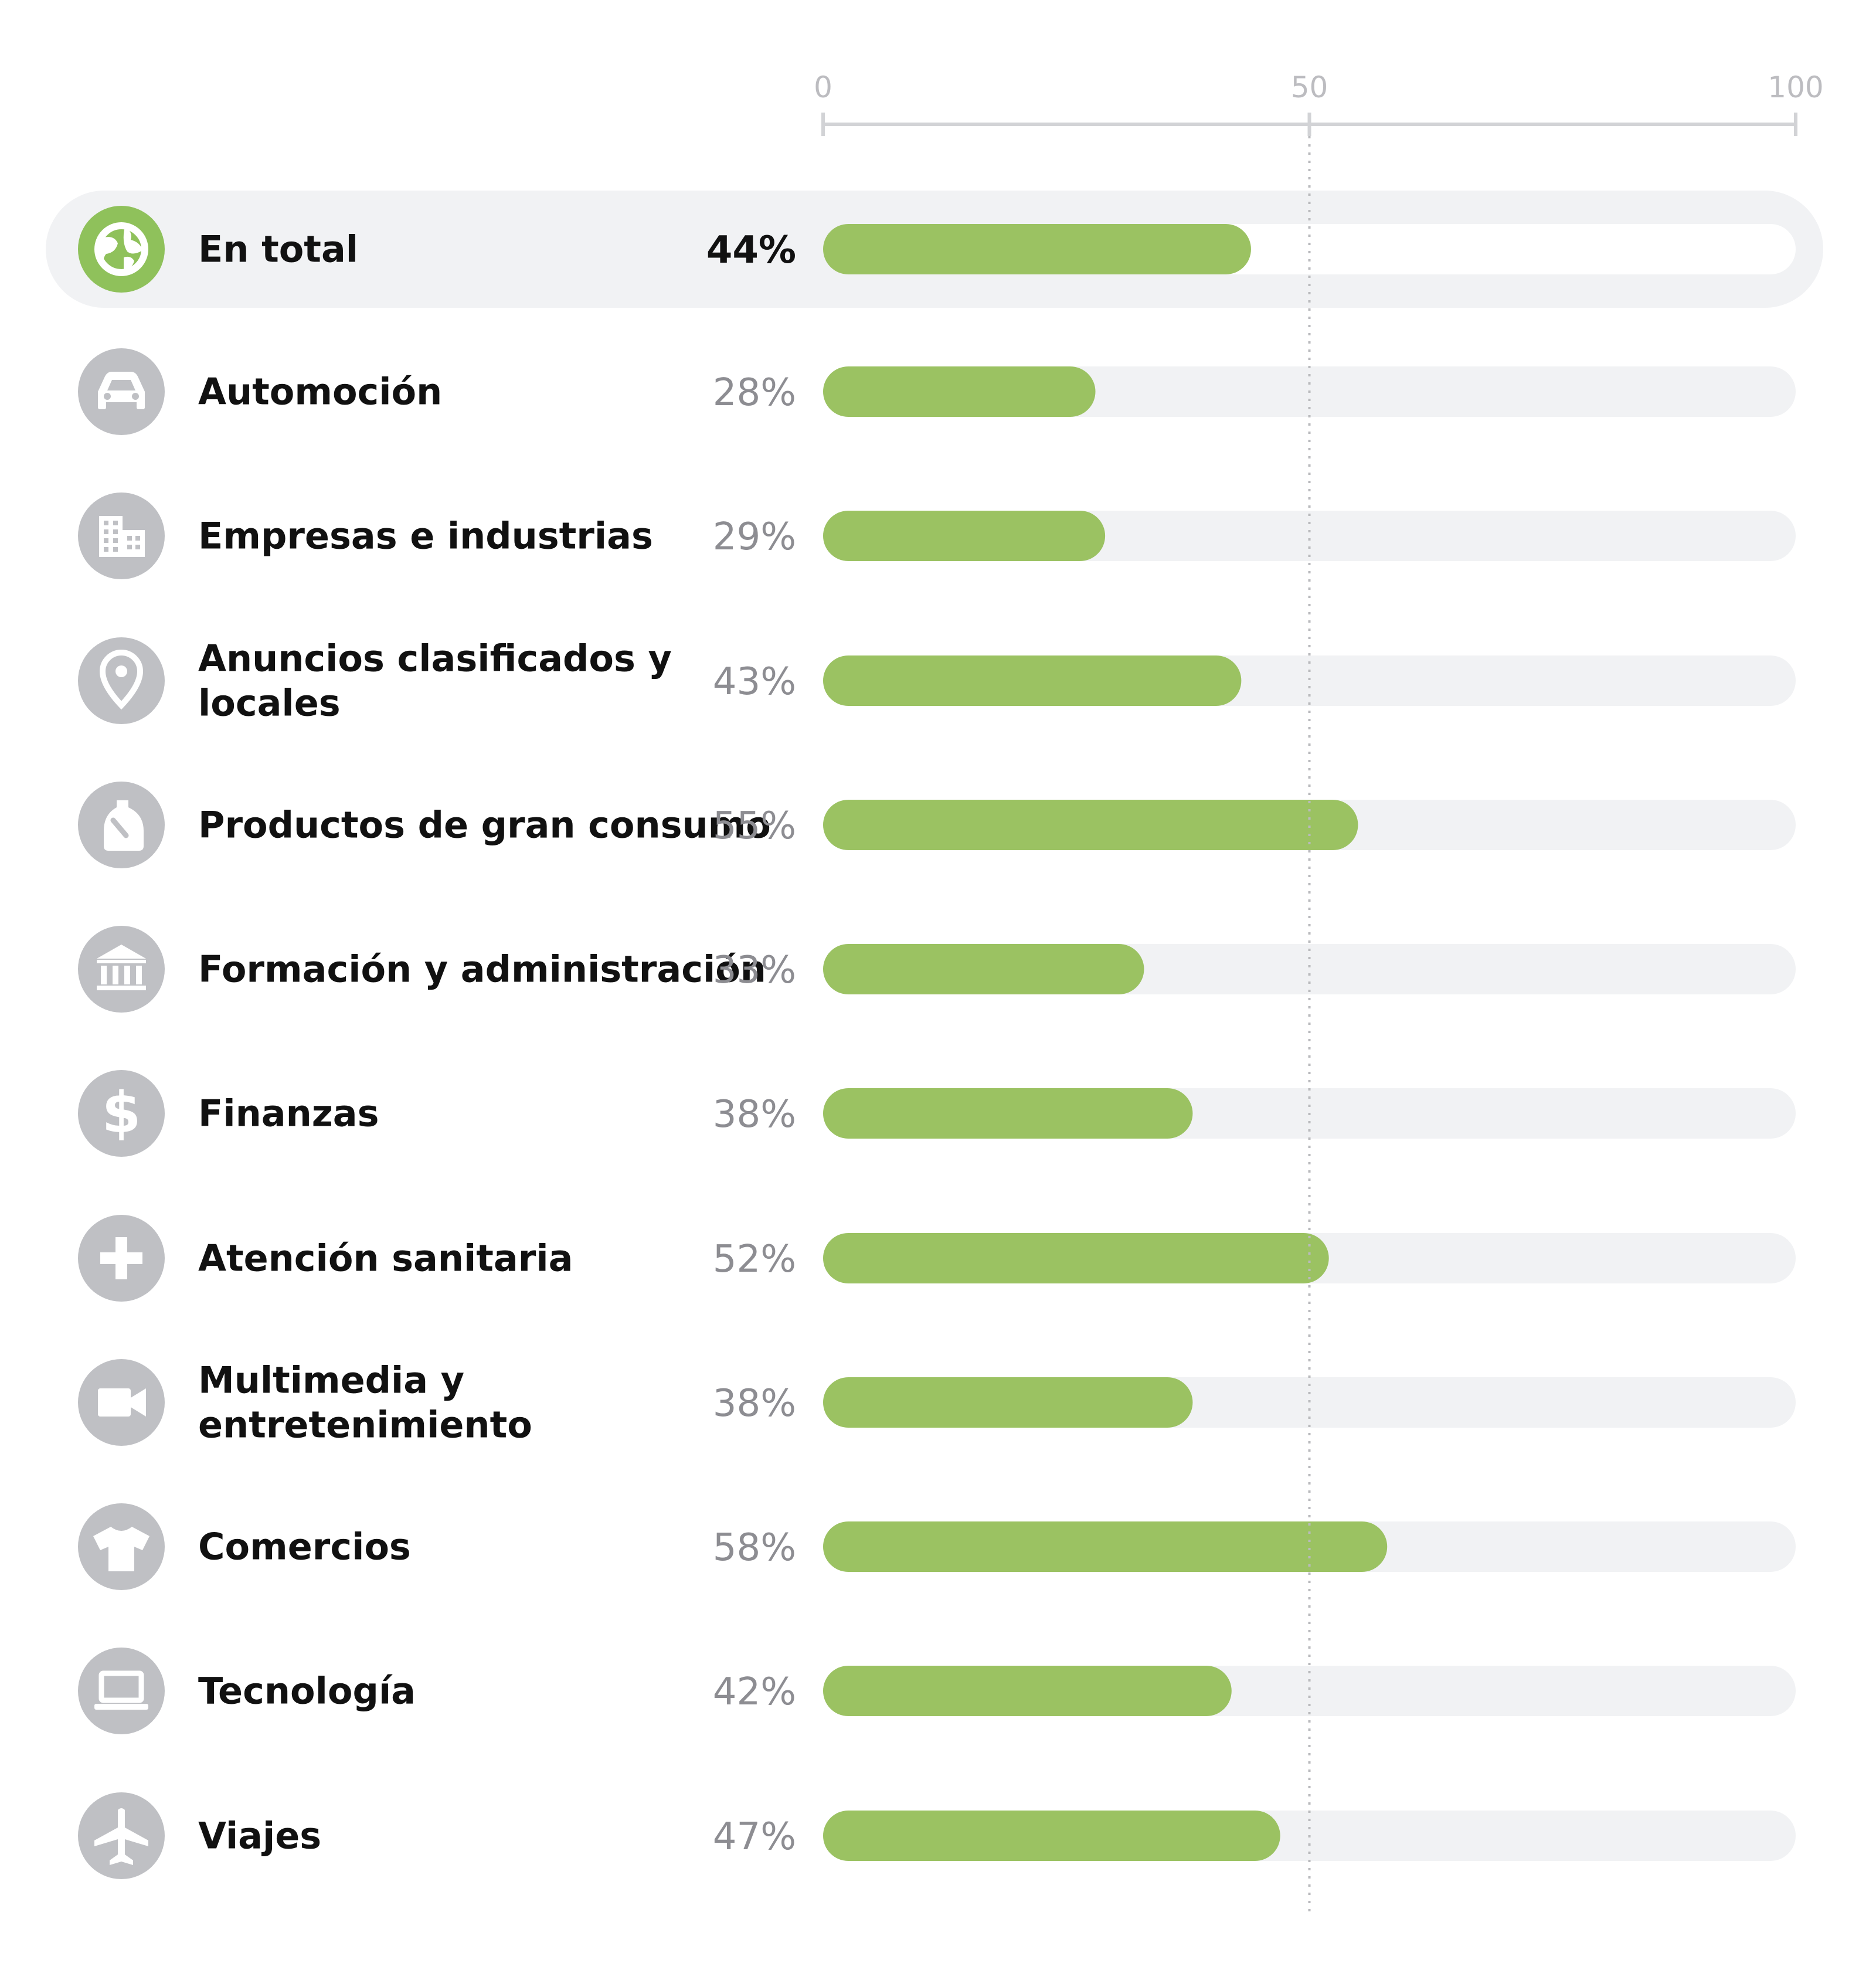  What do you see at coordinates (122, 1258) in the screenshot?
I see `medical-cross-icon` at bounding box center [122, 1258].